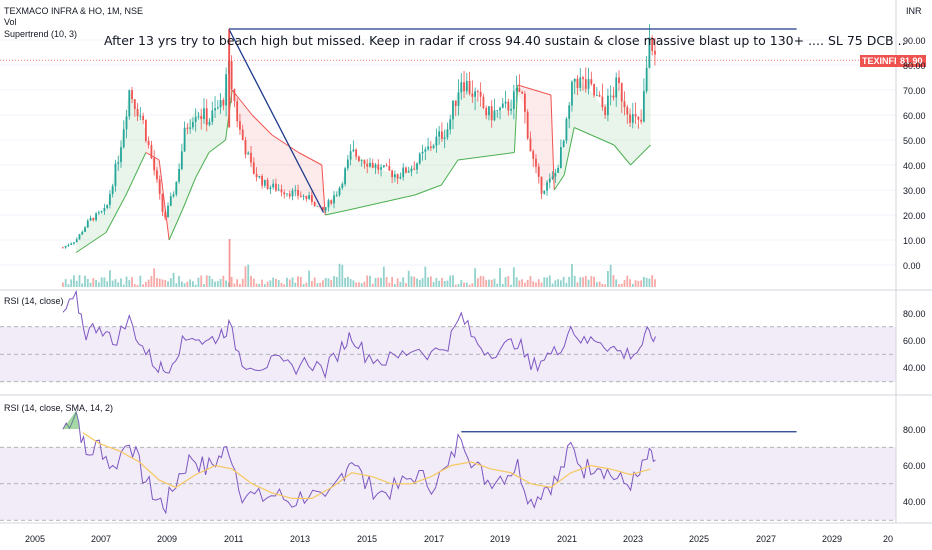  Describe the element at coordinates (276, 120) in the screenshot. I see `downtrend-line` at that location.